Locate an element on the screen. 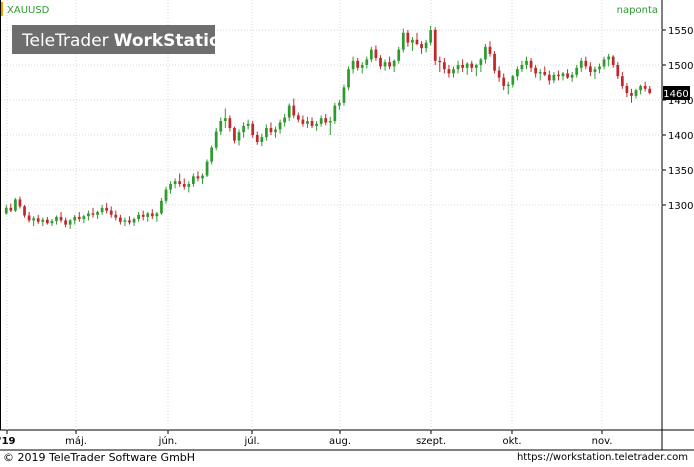 Image resolution: width=694 pixels, height=467 pixels. symbol-label: XAUUSD is located at coordinates (28, 10).